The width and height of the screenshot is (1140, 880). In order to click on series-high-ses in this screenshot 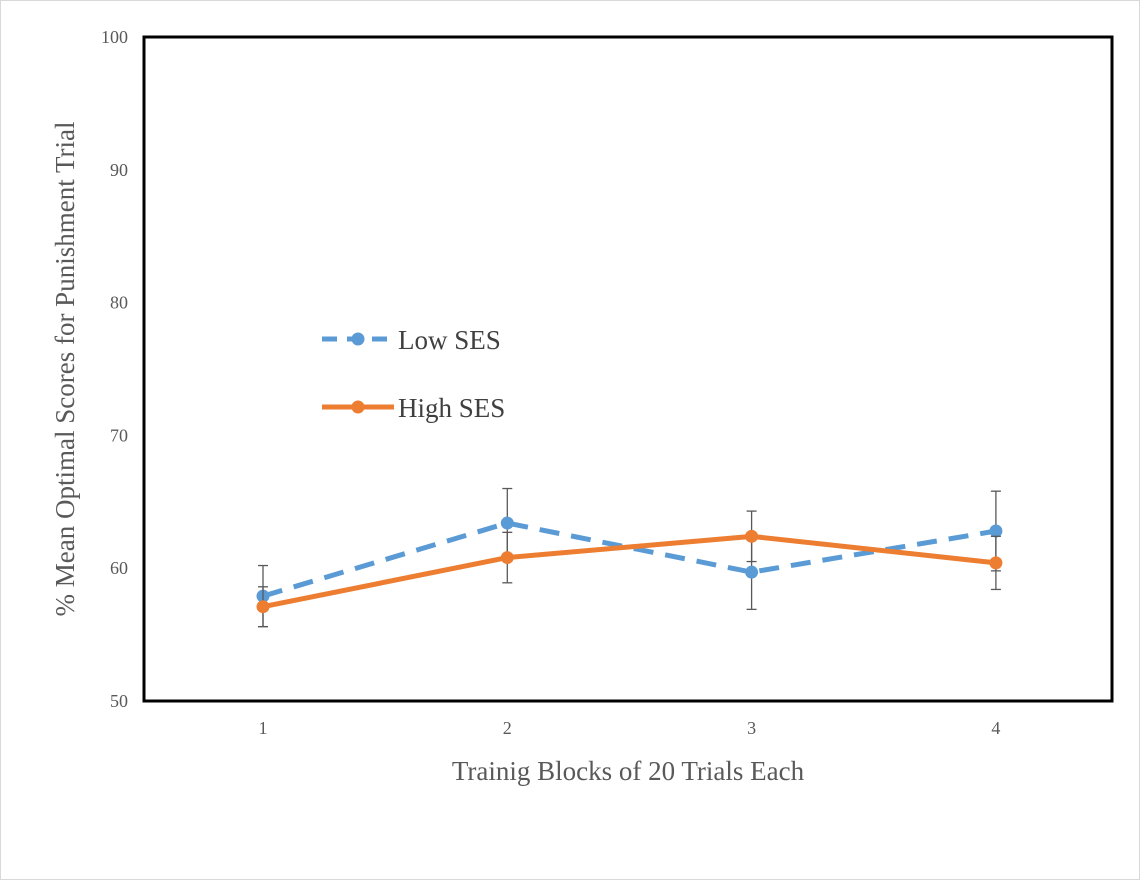, I will do `click(629, 569)`.